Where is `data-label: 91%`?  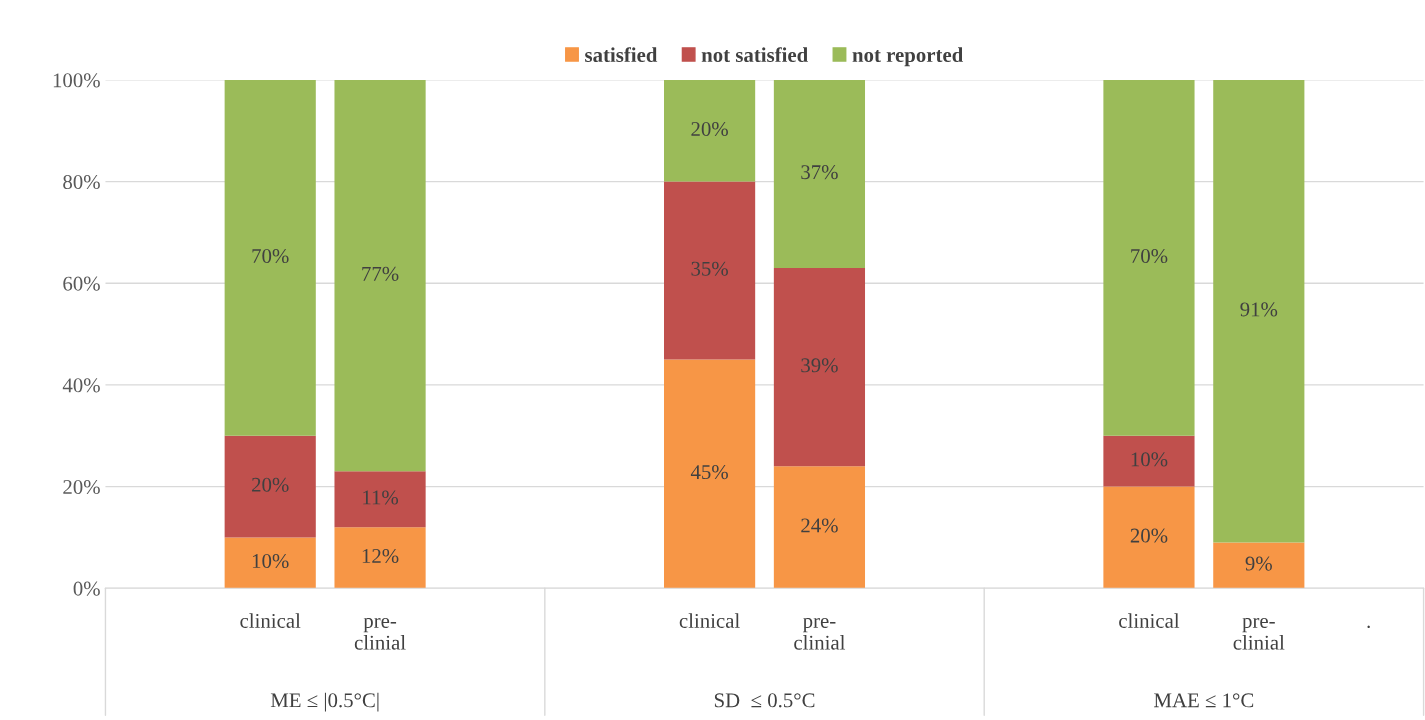 data-label: 91% is located at coordinates (1259, 309).